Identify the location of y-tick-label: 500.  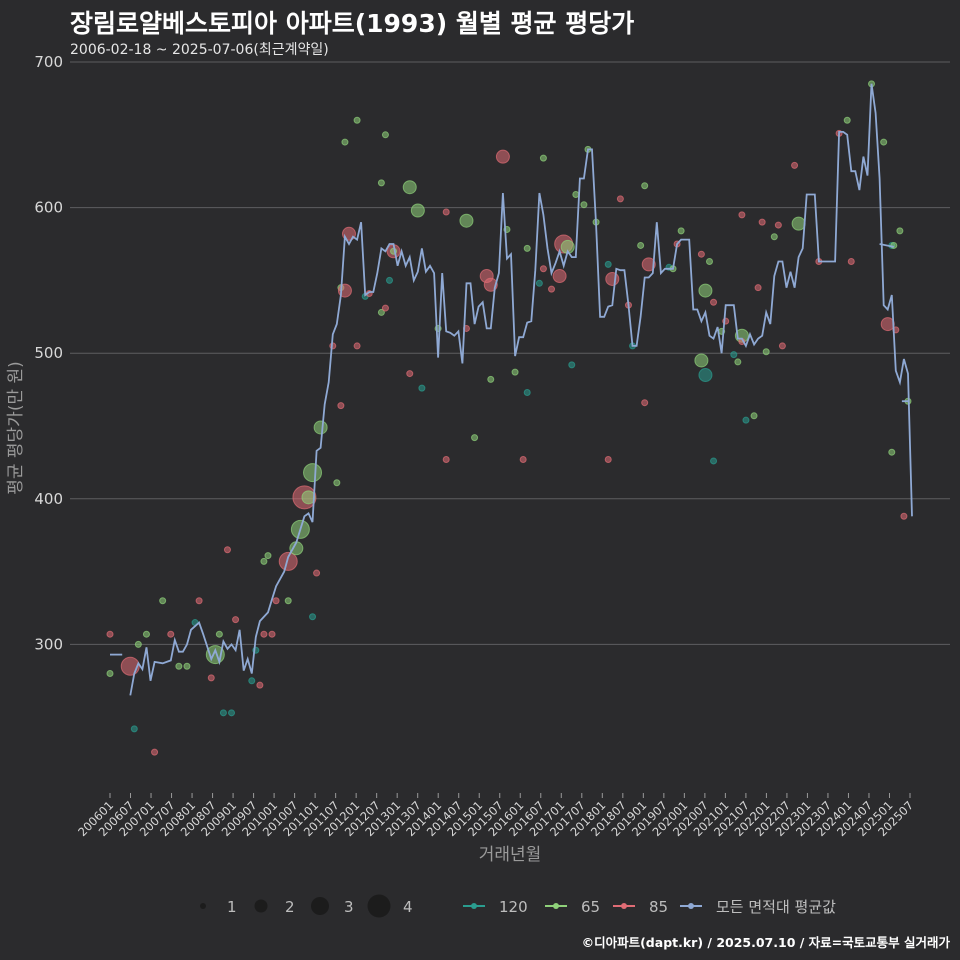
(48, 353).